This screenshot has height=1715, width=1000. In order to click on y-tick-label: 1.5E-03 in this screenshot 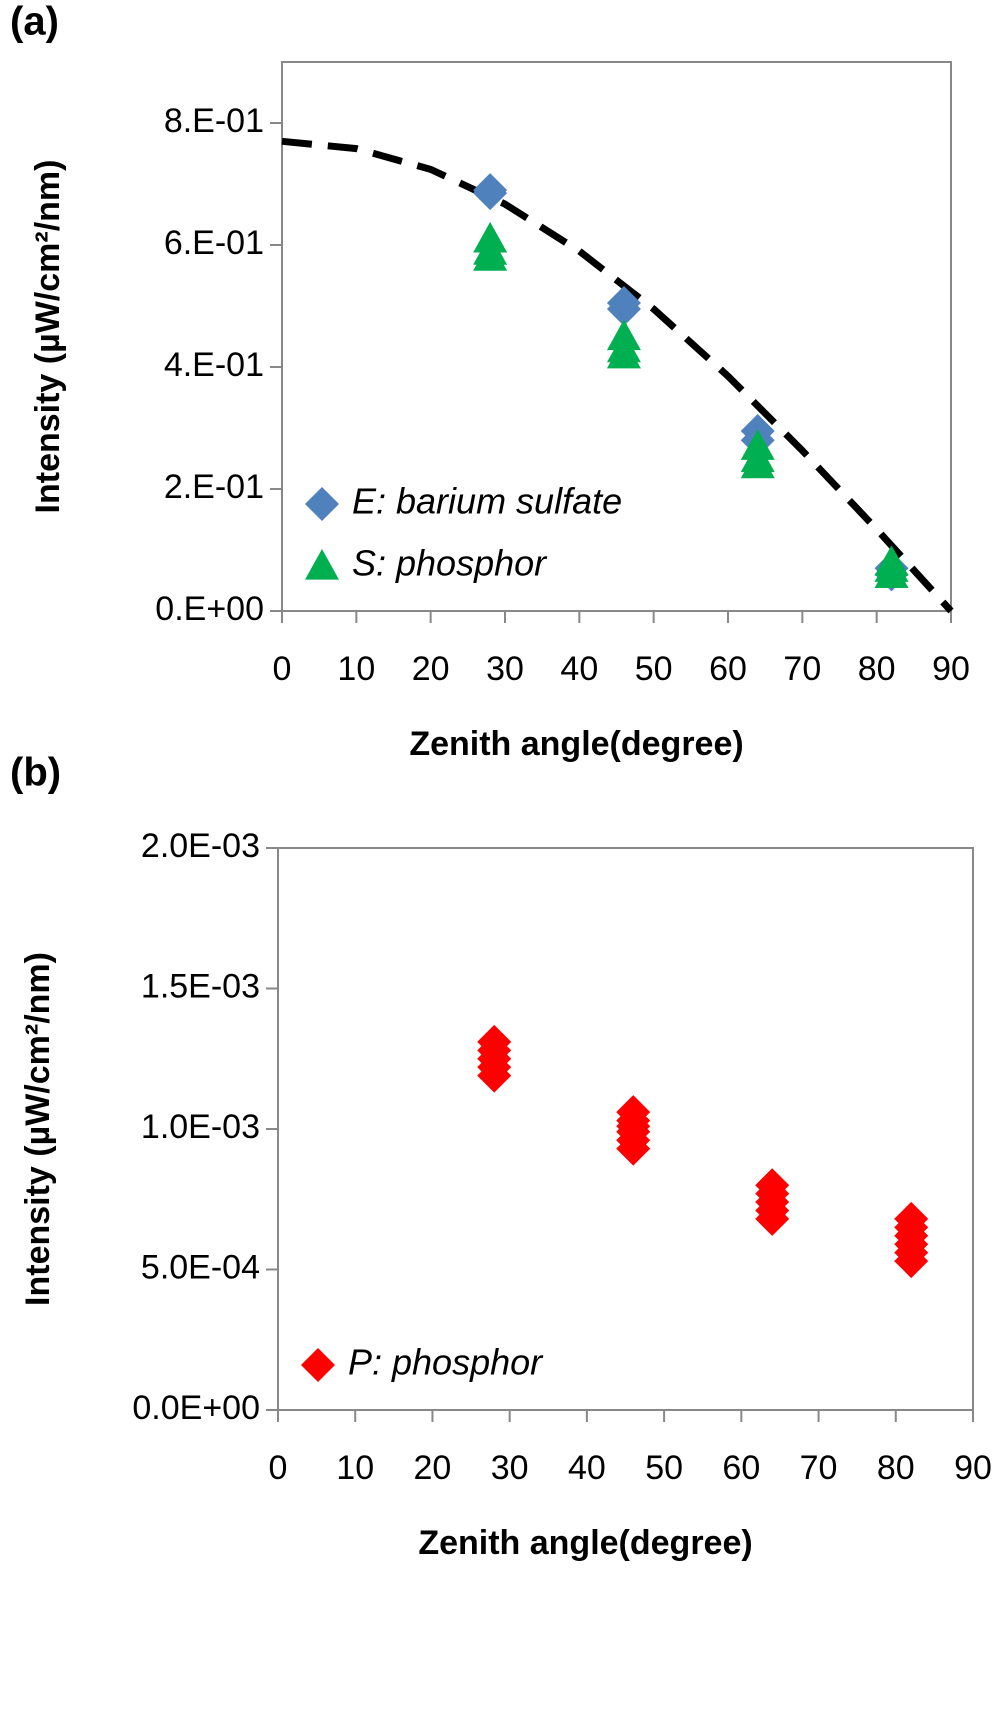, I will do `click(200, 986)`.